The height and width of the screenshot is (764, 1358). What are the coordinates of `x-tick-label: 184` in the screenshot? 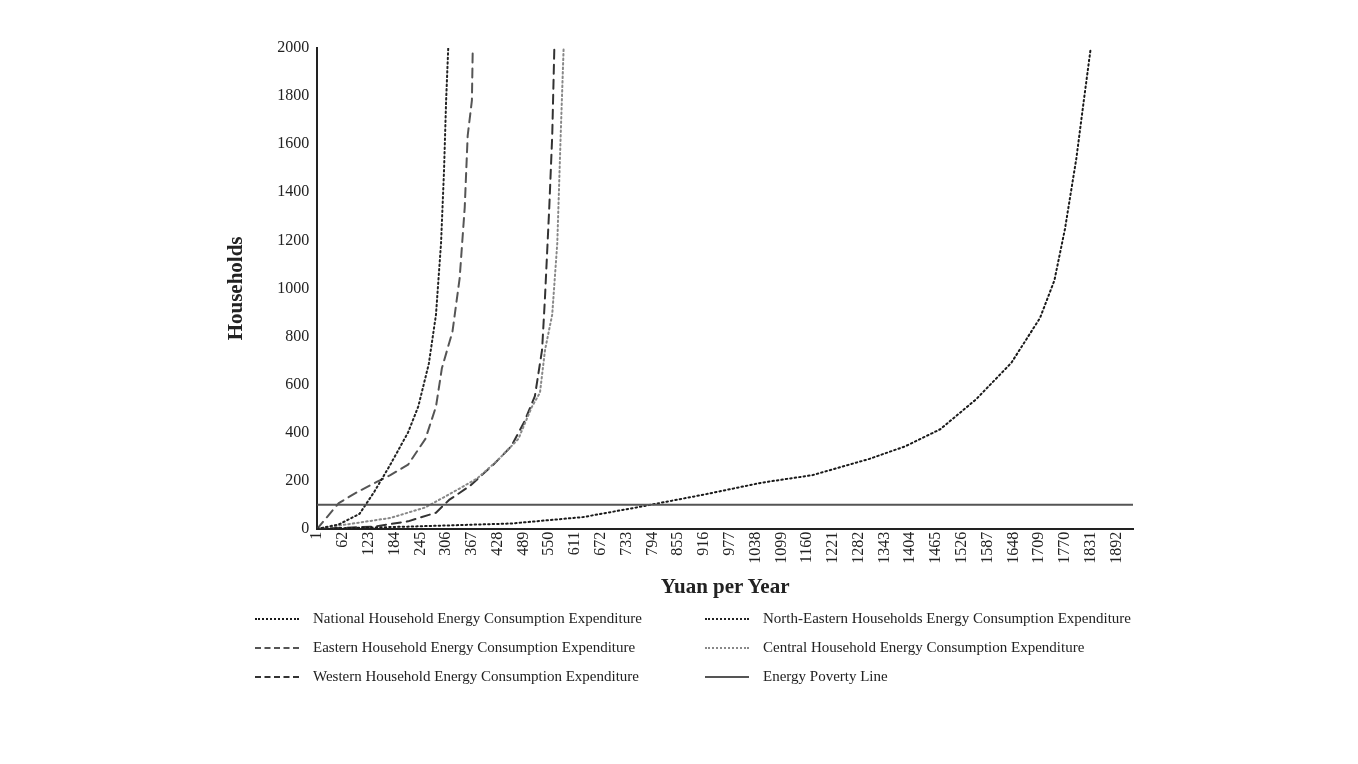 It's located at (393, 543).